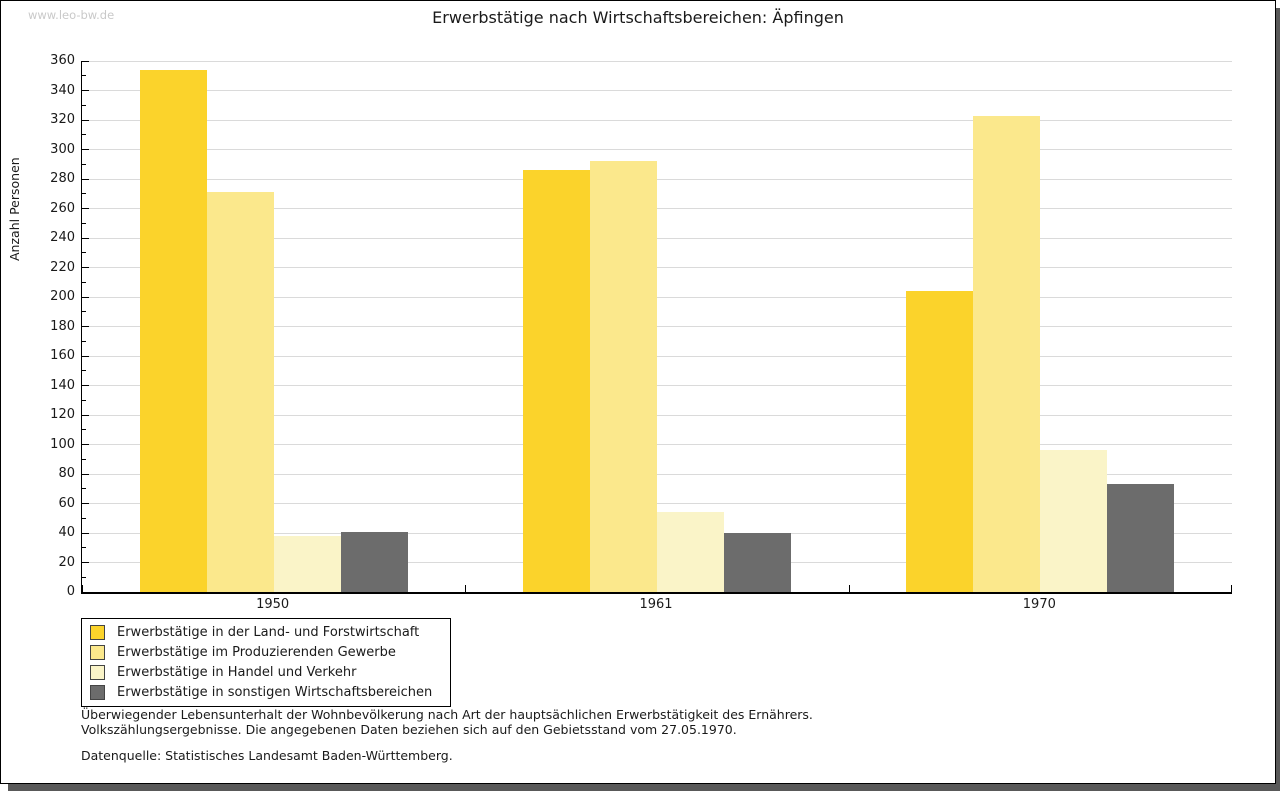  What do you see at coordinates (940, 441) in the screenshot?
I see `bar-1970-s1` at bounding box center [940, 441].